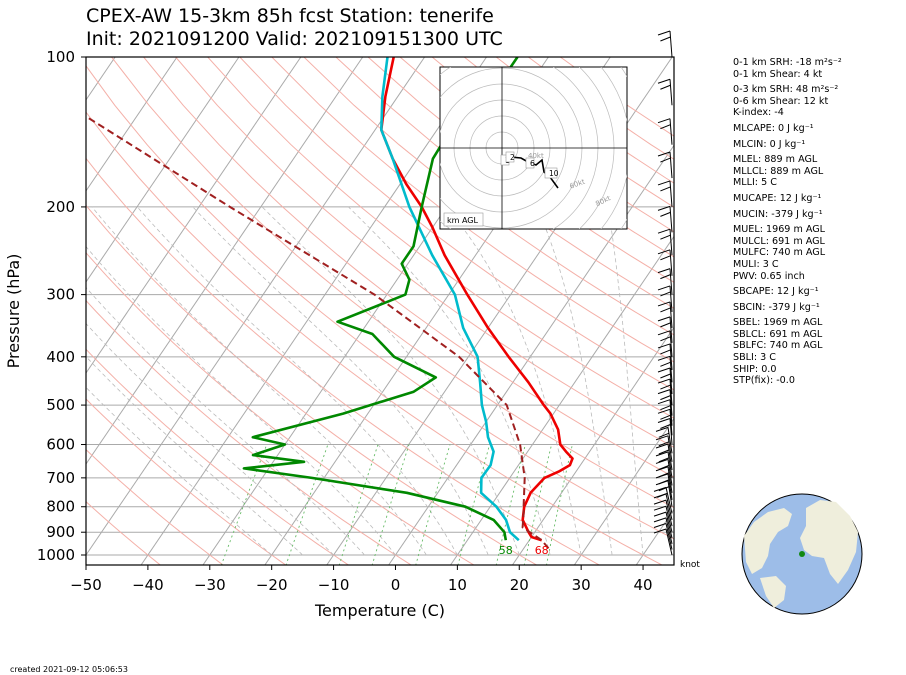 This screenshot has width=906, height=675. Describe the element at coordinates (778, 323) in the screenshot. I see `index-row: SBEL: 1969 m AGL` at that location.